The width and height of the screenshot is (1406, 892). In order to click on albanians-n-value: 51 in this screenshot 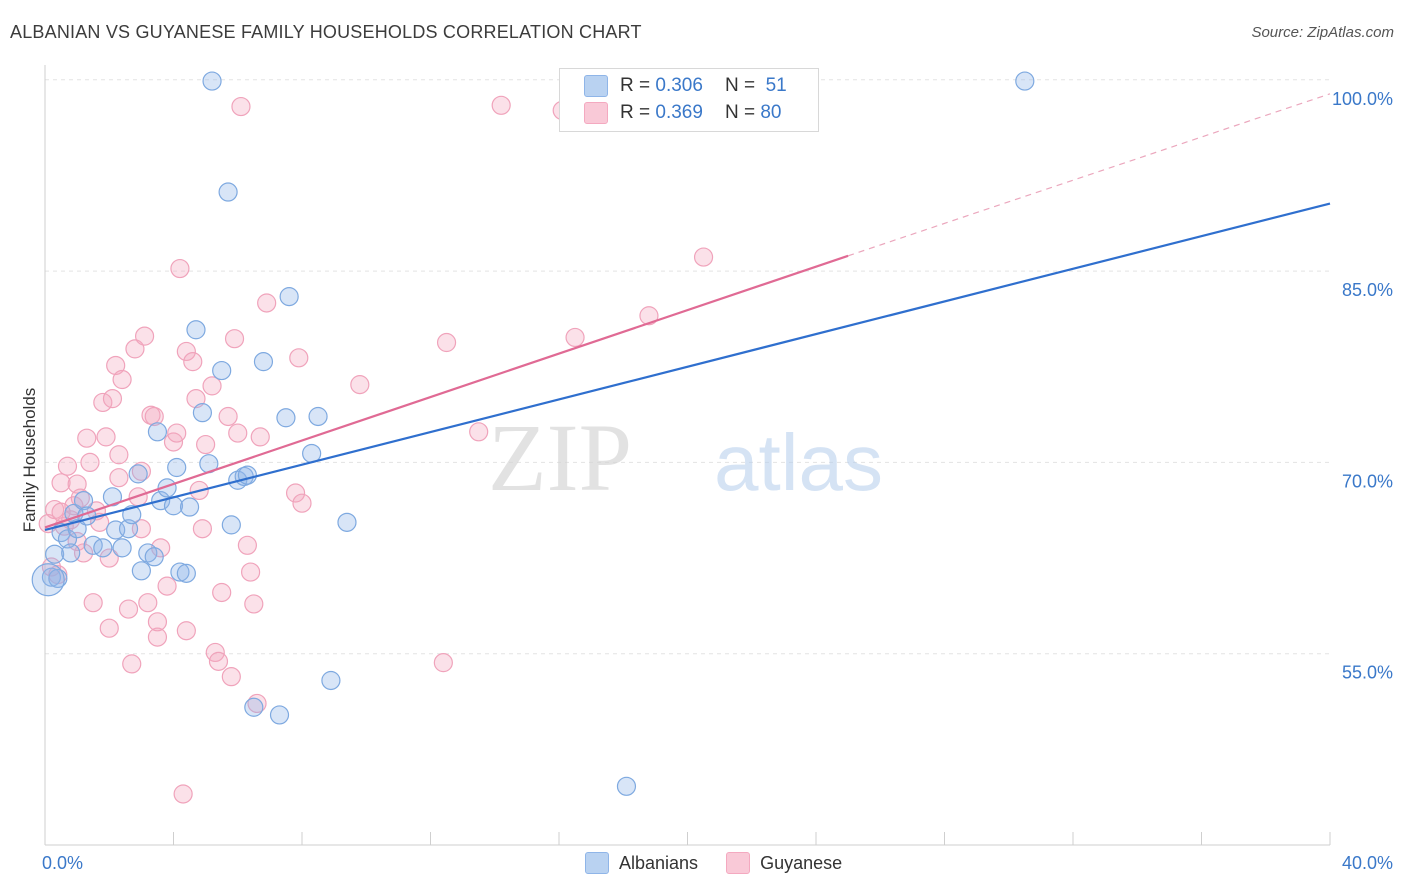, I will do `click(776, 85)`.